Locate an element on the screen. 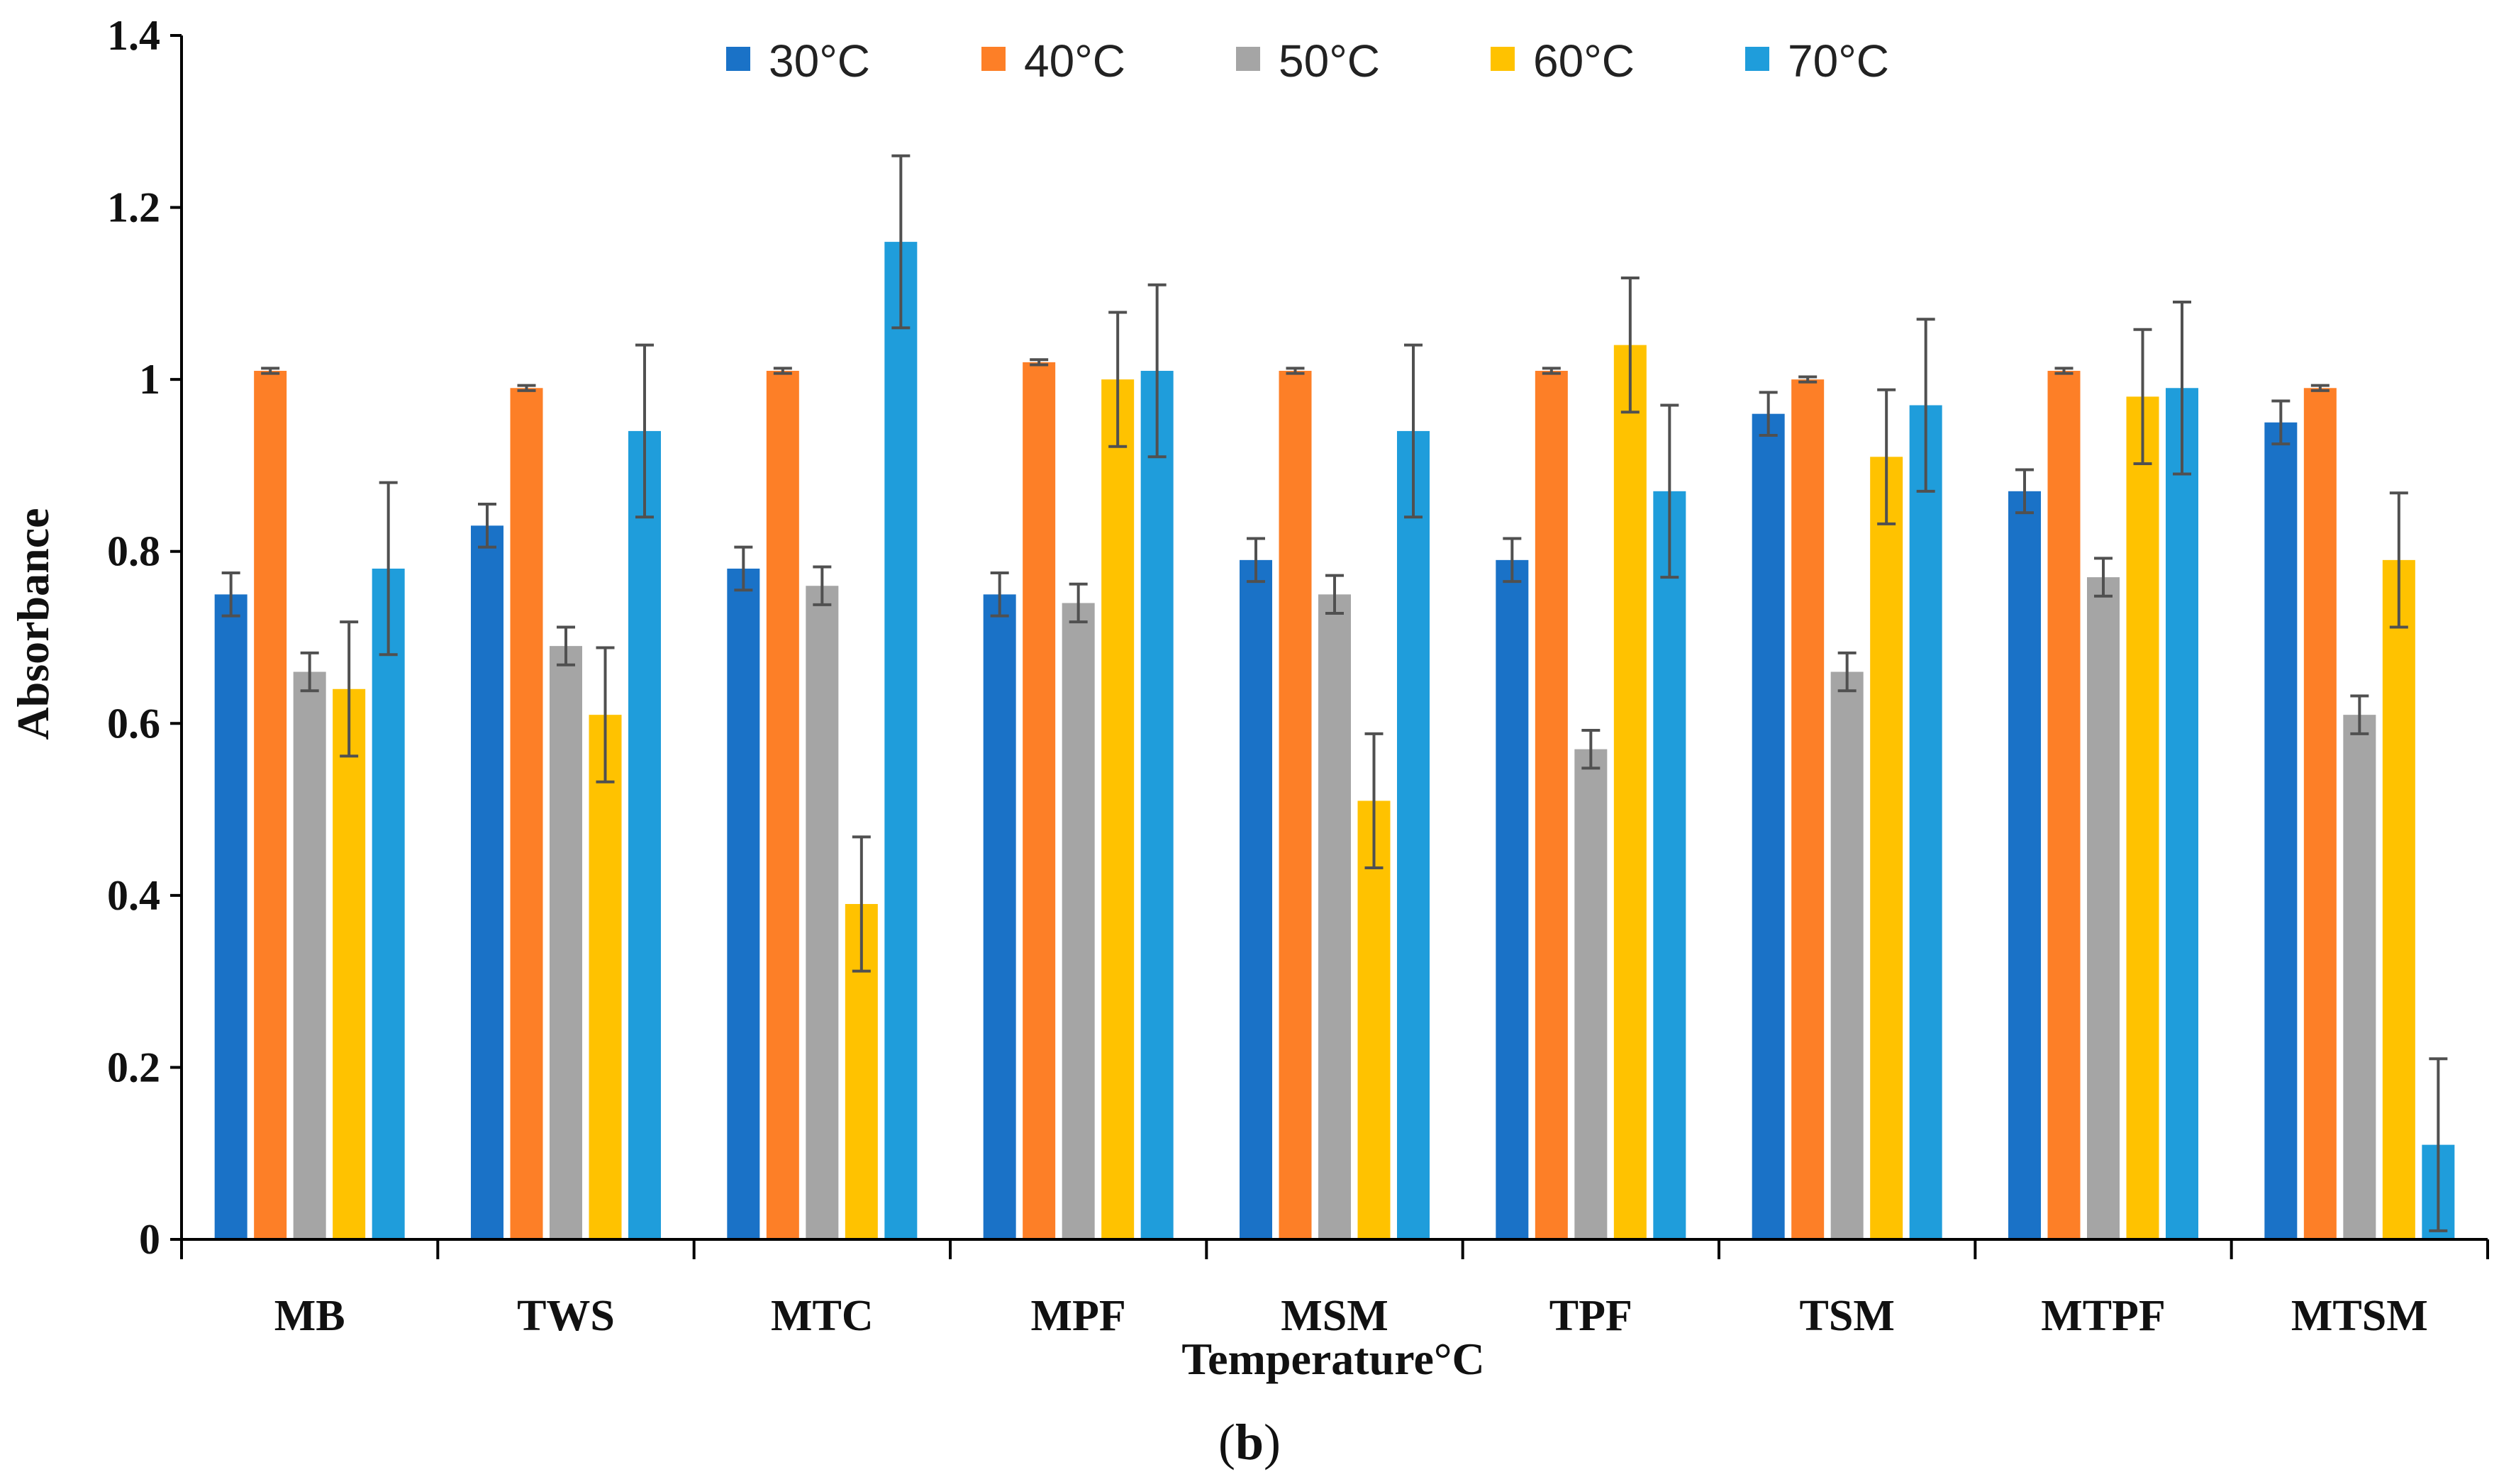 Image resolution: width=2499 pixels, height=1484 pixels. x-ticks: MB TWS MTC MPF MSM TPF TSM MTPF MTSM is located at coordinates (1334, 1289).